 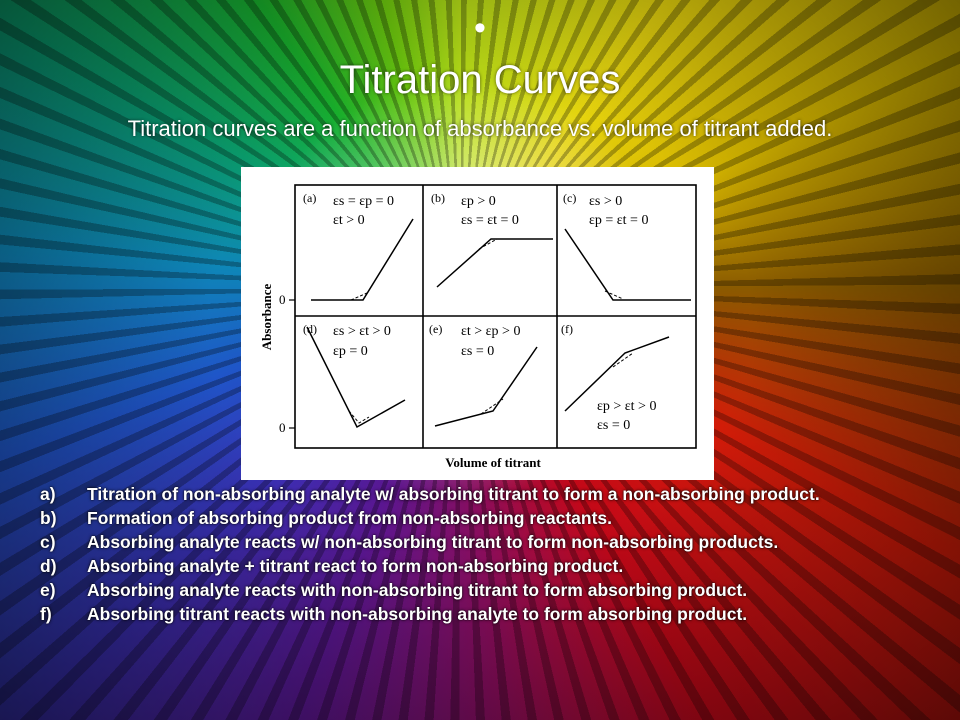 I want to click on panel-e: (e) εt > εp > 0 εs = 0, so click(x=483, y=374).